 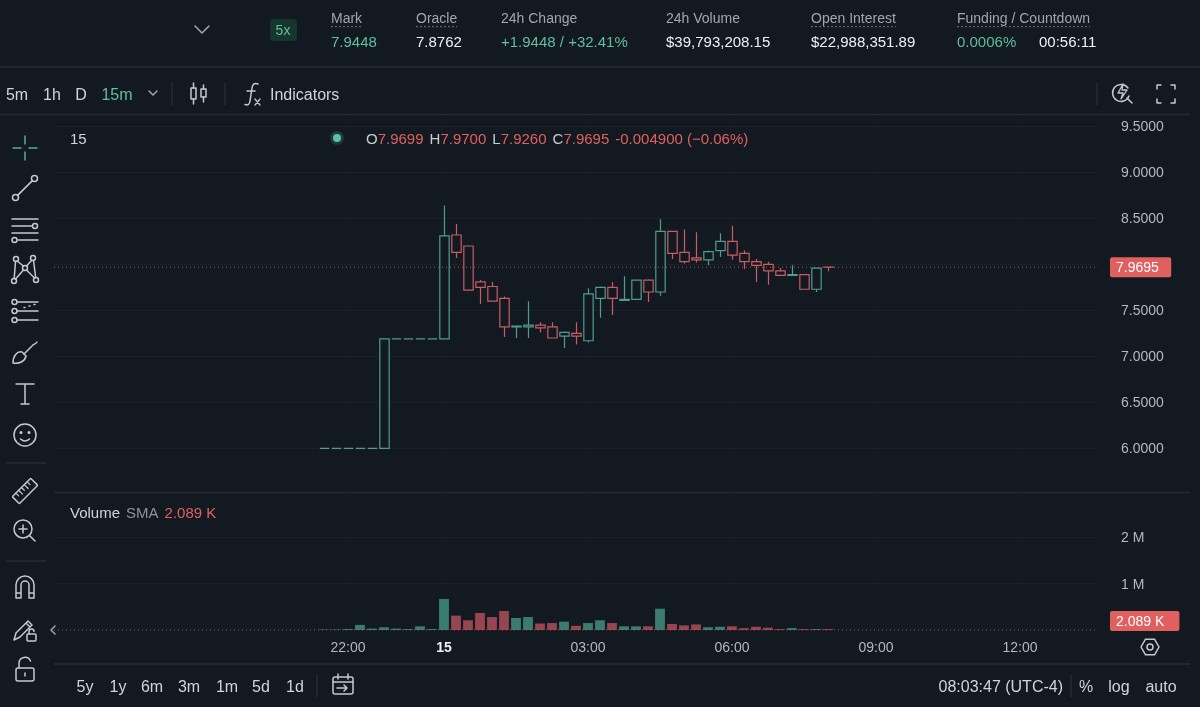 I want to click on text: 1h, so click(x=52, y=94).